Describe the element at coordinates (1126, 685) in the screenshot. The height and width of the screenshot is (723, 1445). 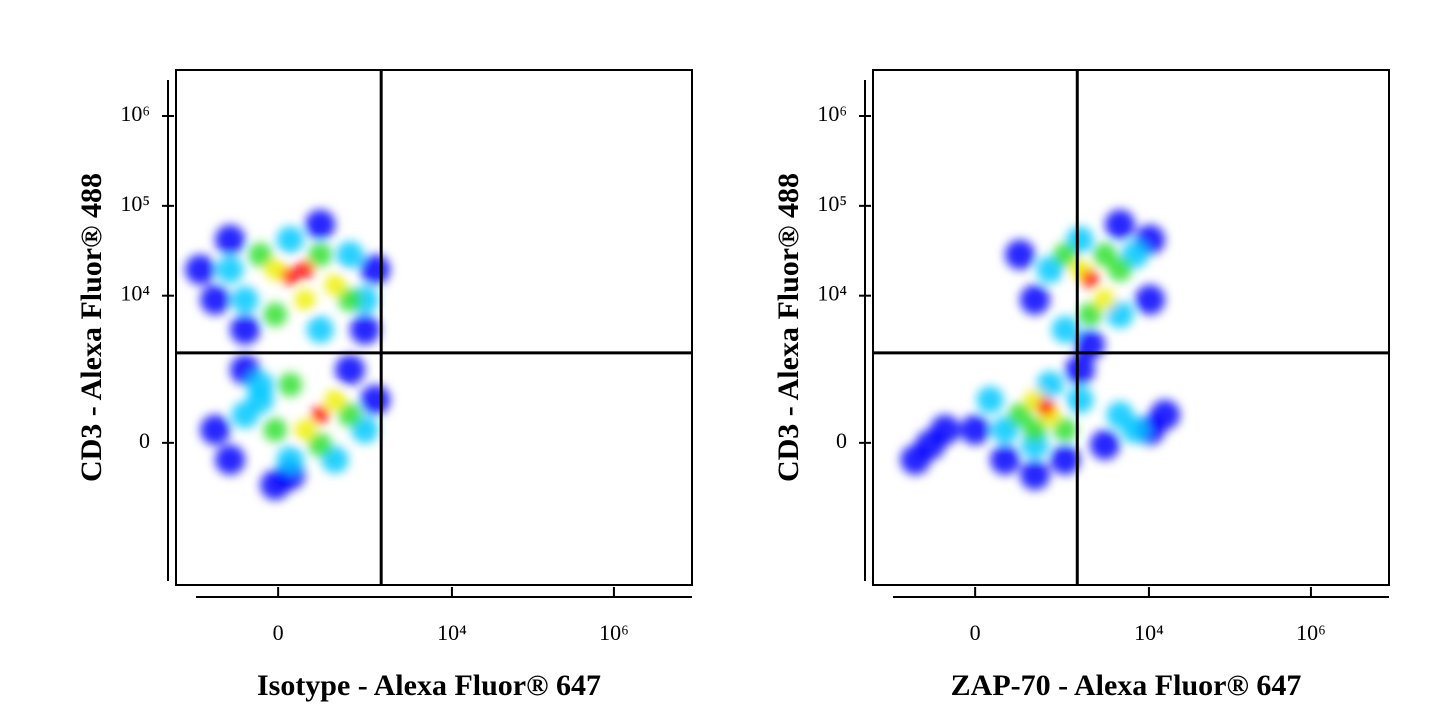
I see `x-axis-title: ZAP-70 - Alexa Fluor® 647` at that location.